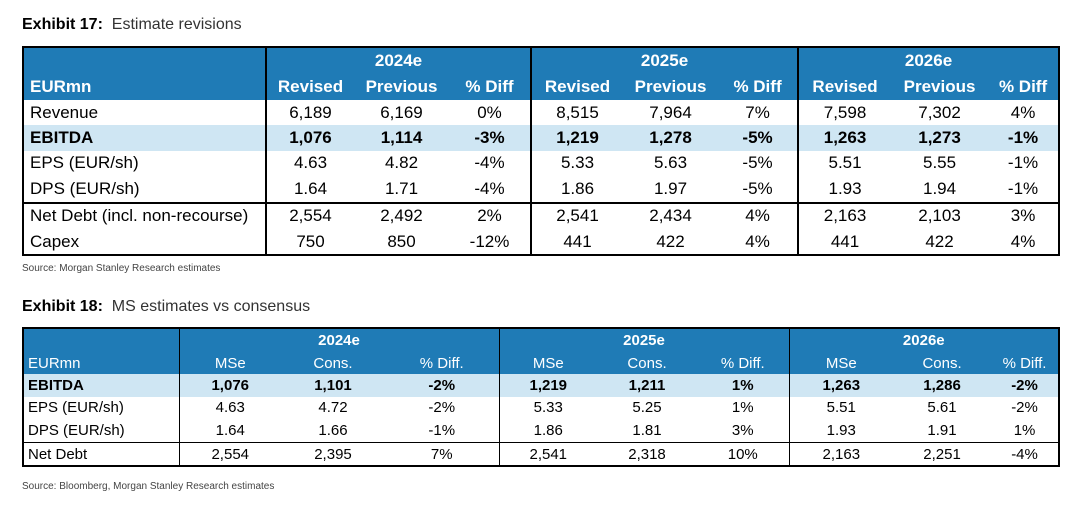  I want to click on exhibit-caption: Estimate revisions, so click(176, 24).